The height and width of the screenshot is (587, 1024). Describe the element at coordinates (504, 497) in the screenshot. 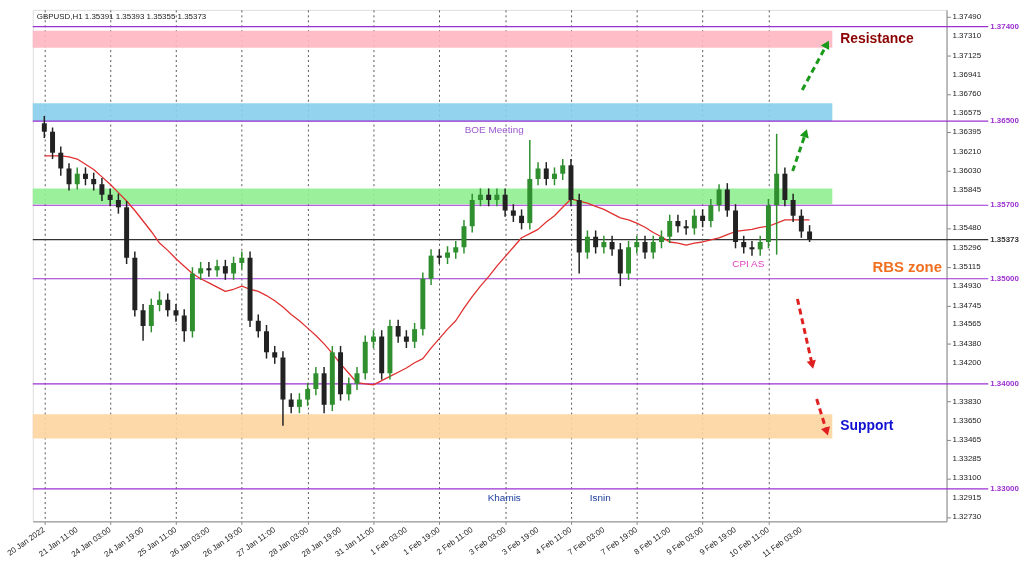

I see `annotation: Khamis` at that location.